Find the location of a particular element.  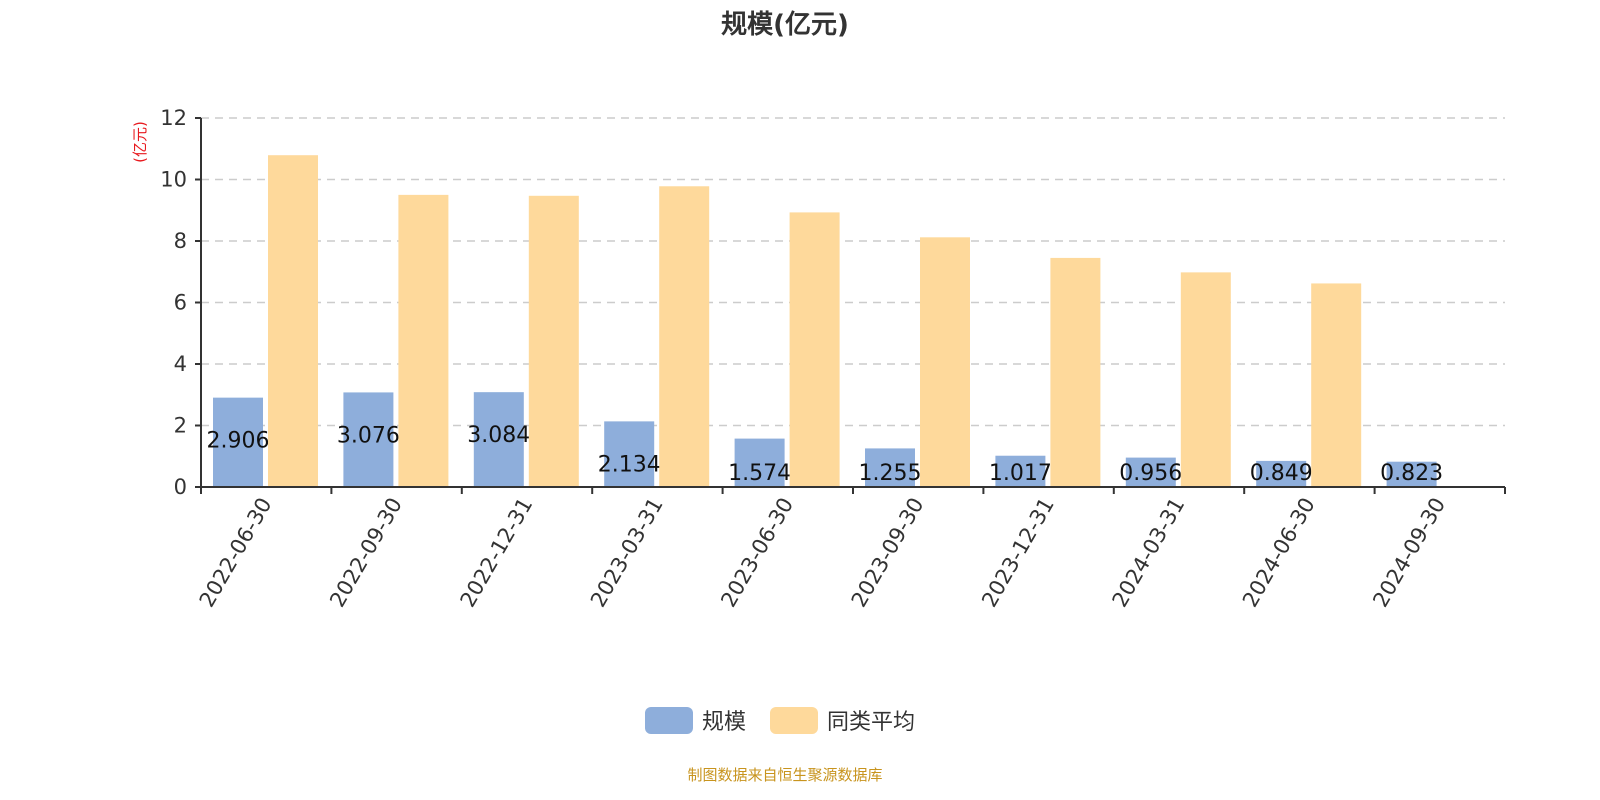

y-axis-label: (亿元) is located at coordinates (140, 142).